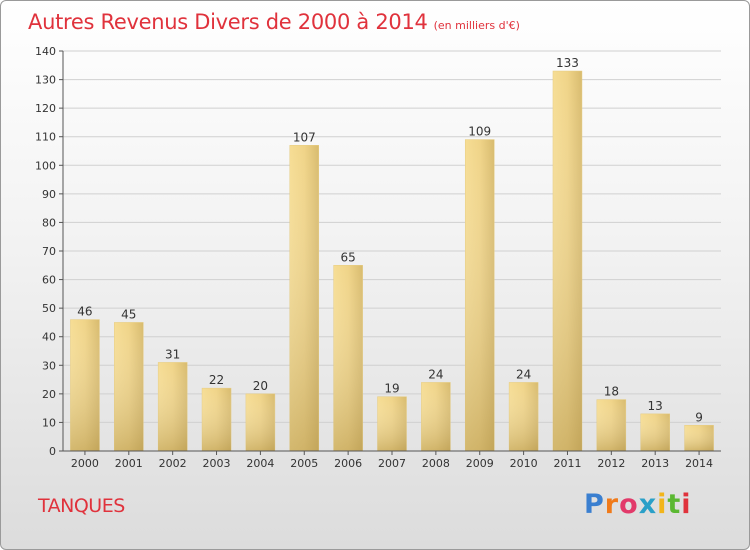 This screenshot has height=550, width=750. What do you see at coordinates (655, 463) in the screenshot?
I see `x-tick-label: 2013` at bounding box center [655, 463].